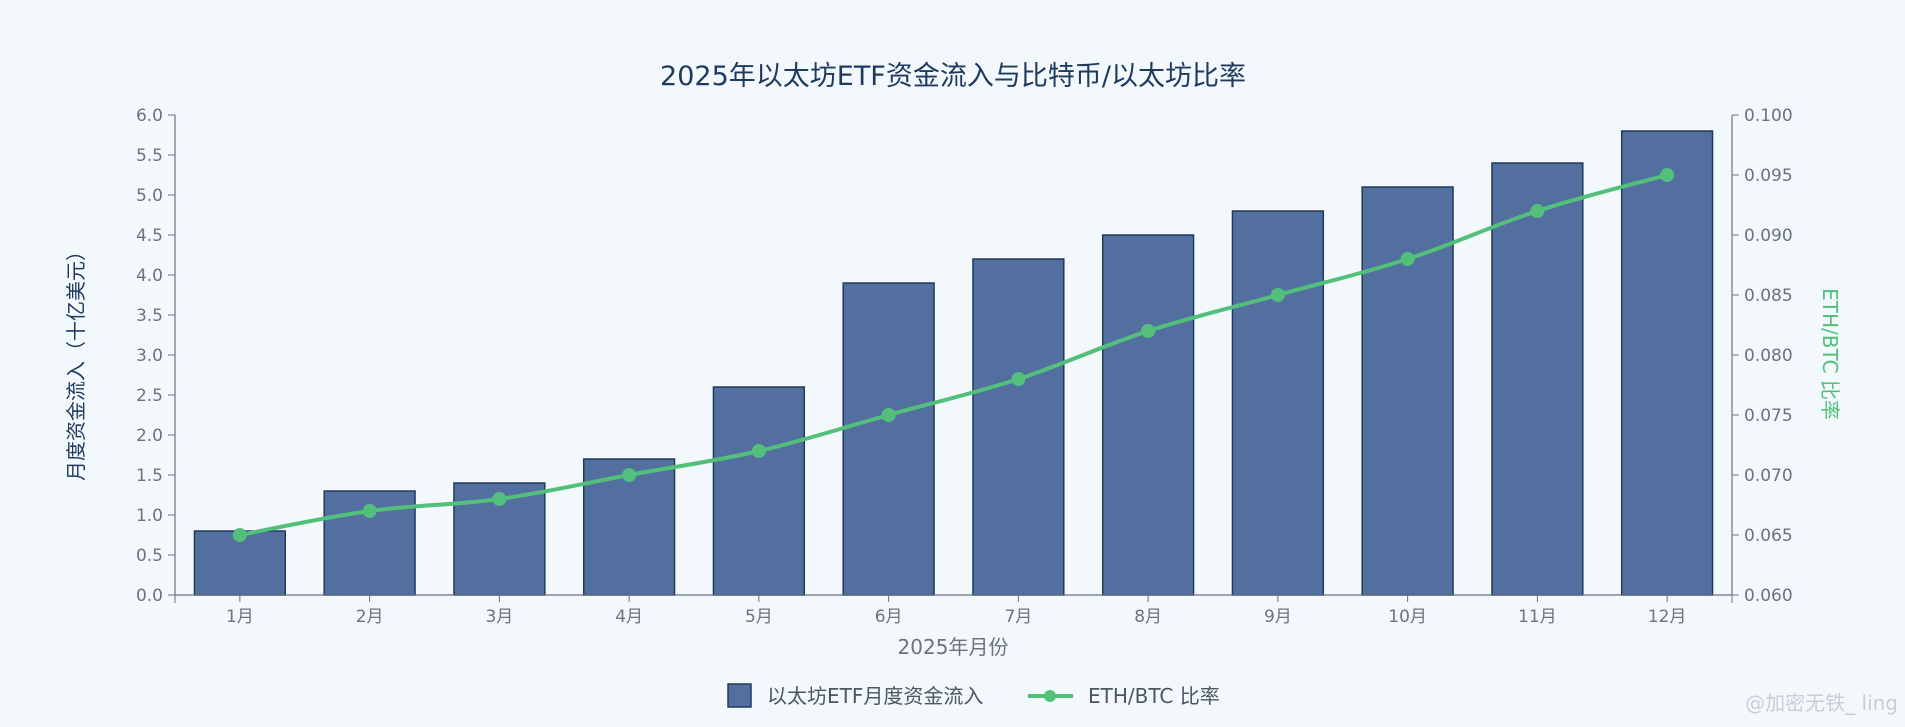 The image size is (1905, 727). What do you see at coordinates (1278, 617) in the screenshot?
I see `x-tick-label: 9月` at bounding box center [1278, 617].